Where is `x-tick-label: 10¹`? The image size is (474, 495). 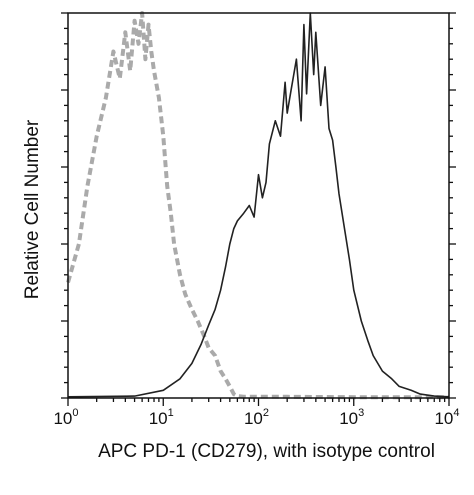
x-tick-label: 10¹ is located at coordinates (161, 417).